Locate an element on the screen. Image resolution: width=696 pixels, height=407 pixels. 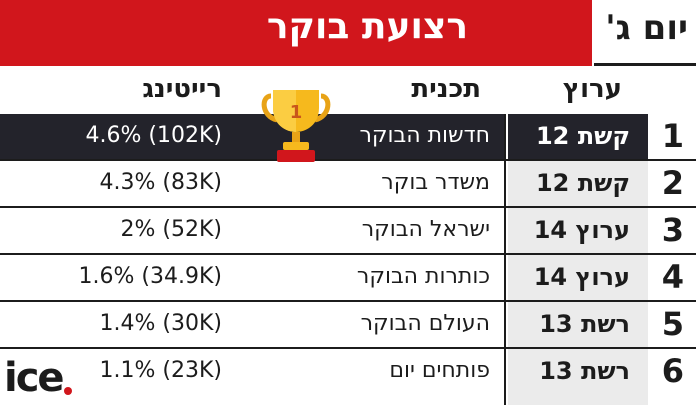
rank-cell: 5 is located at coordinates (672, 324).